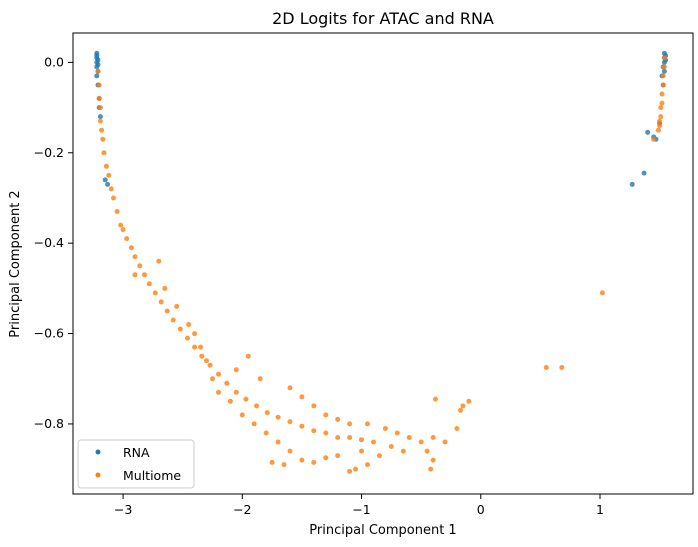 This screenshot has height=547, width=698. What do you see at coordinates (49, 423) in the screenshot?
I see `y-tick-label: −0.8` at bounding box center [49, 423].